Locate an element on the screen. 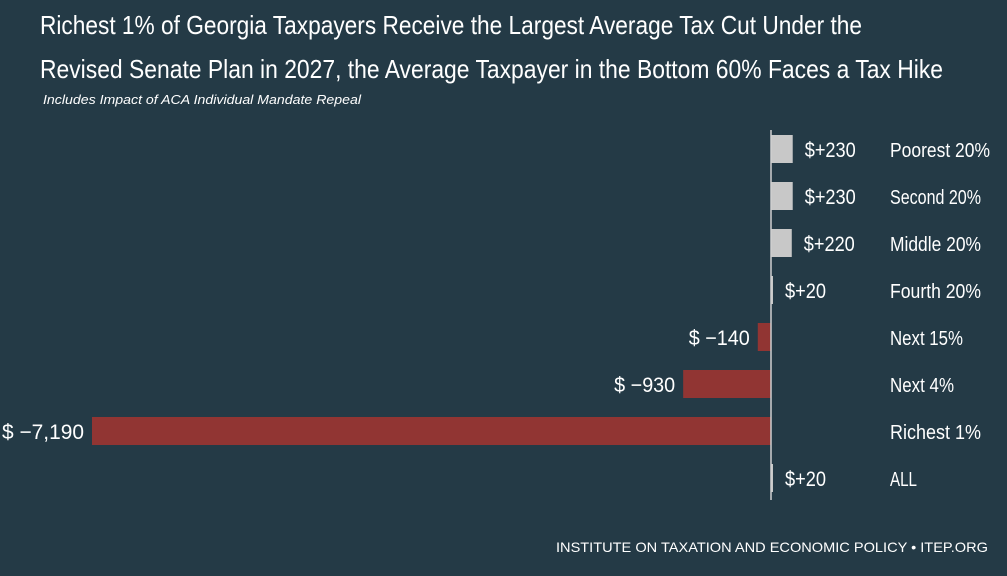 Image resolution: width=1007 pixels, height=576 pixels. category-label: Second 20% is located at coordinates (935, 198).